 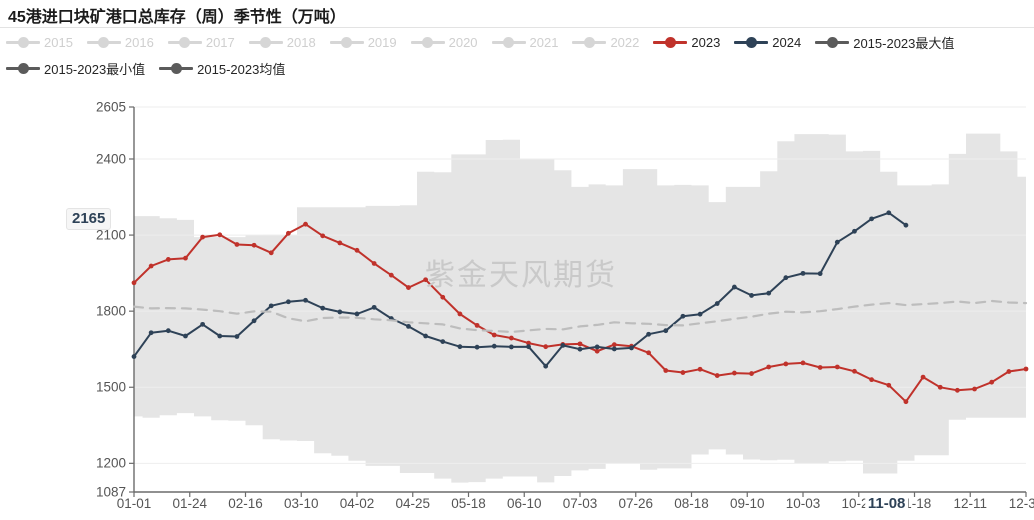 What do you see at coordinates (110, 492) in the screenshot?
I see `y-axis-tick-label: 1087` at bounding box center [110, 492].